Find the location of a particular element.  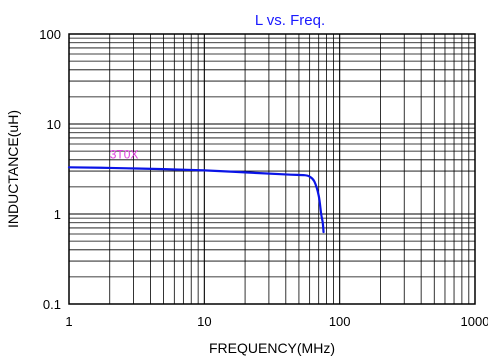

chart-title: L vs. Freq. is located at coordinates (290, 20).